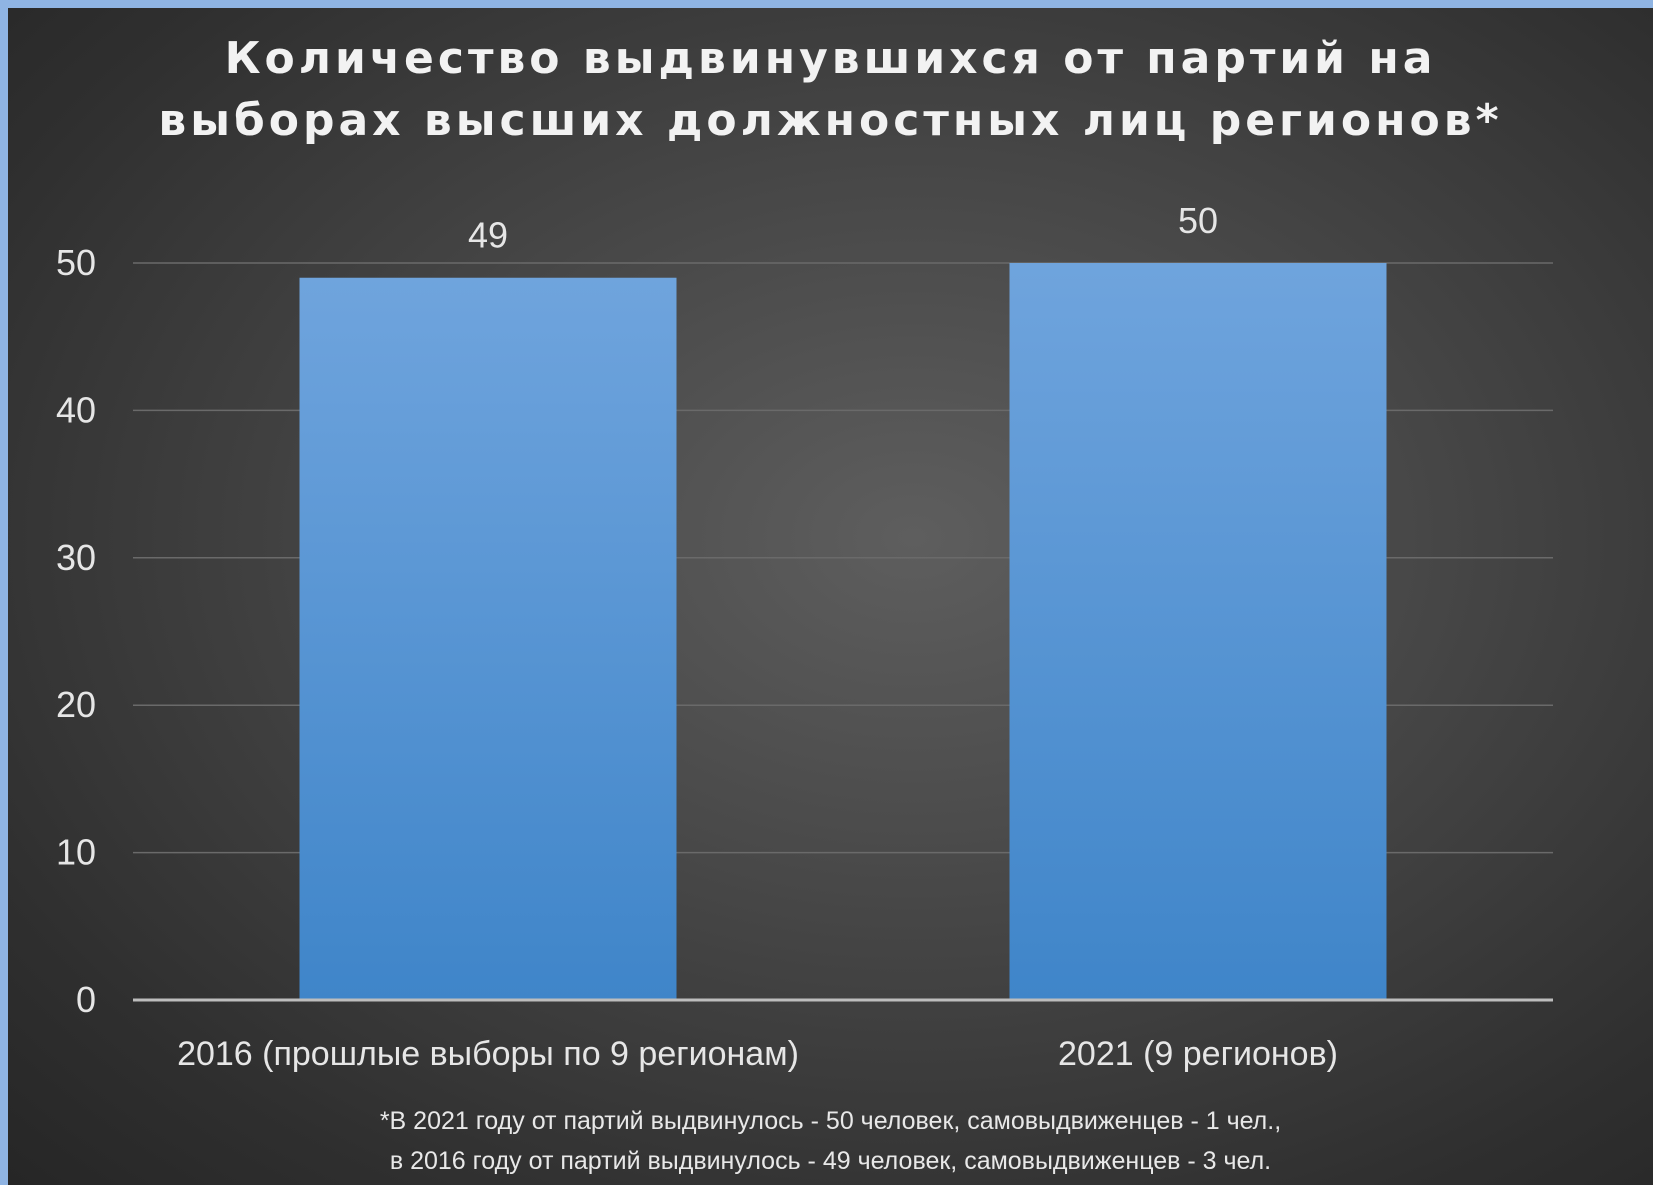 This screenshot has height=1185, width=1653. I want to click on data-label-1: 50, so click(1198, 220).